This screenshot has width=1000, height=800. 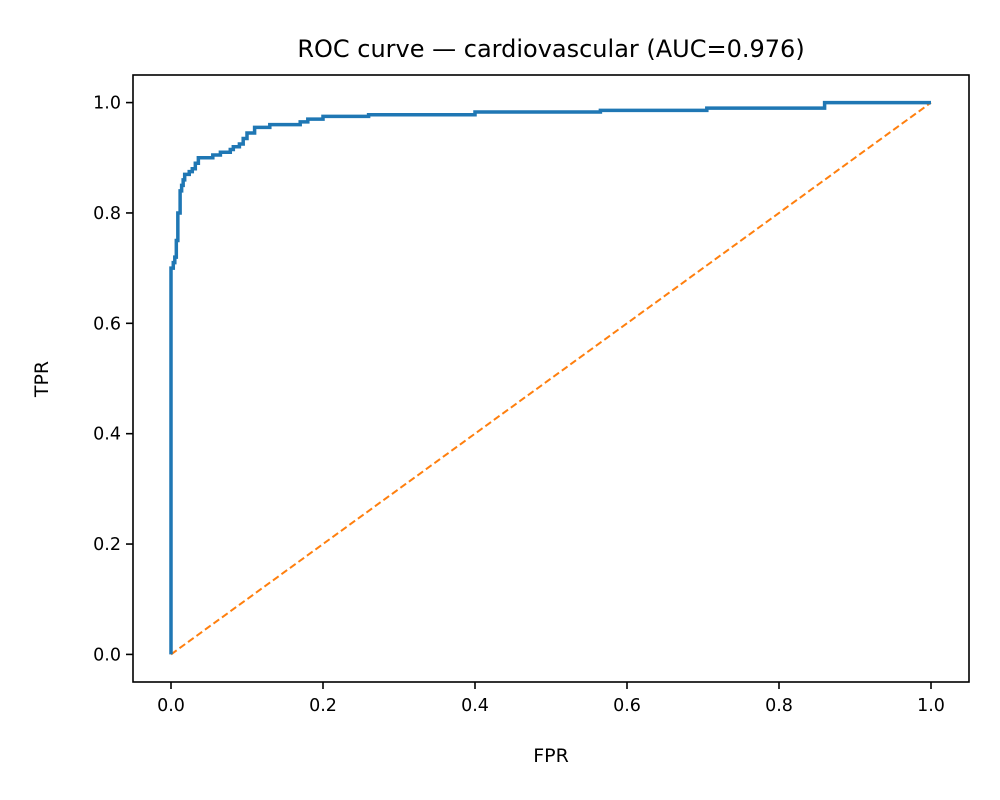 I want to click on x-tick-label: 0.6, so click(x=627, y=706).